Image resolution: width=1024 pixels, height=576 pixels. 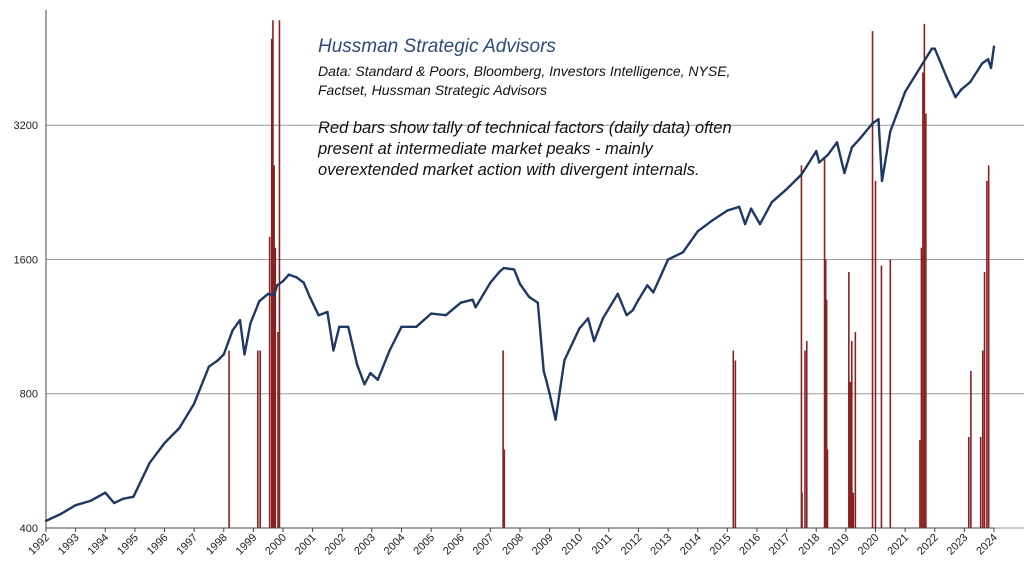 What do you see at coordinates (128, 545) in the screenshot?
I see `x-tick-label: 1995` at bounding box center [128, 545].